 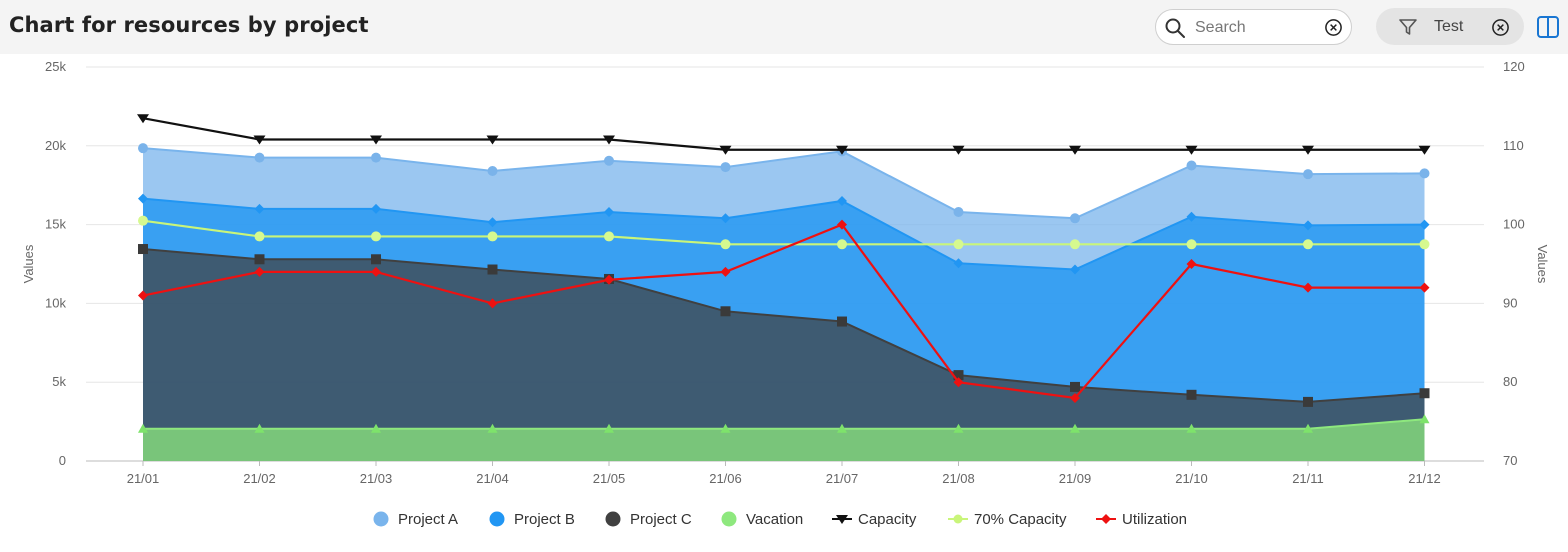 What do you see at coordinates (497, 519) in the screenshot?
I see `legend-marker-project-b` at bounding box center [497, 519].